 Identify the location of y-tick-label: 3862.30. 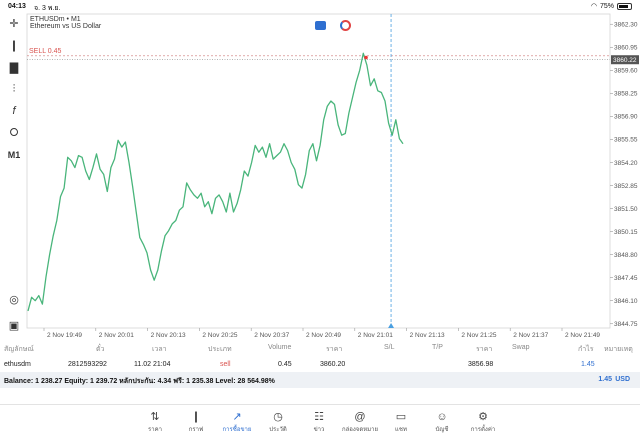
(626, 25).